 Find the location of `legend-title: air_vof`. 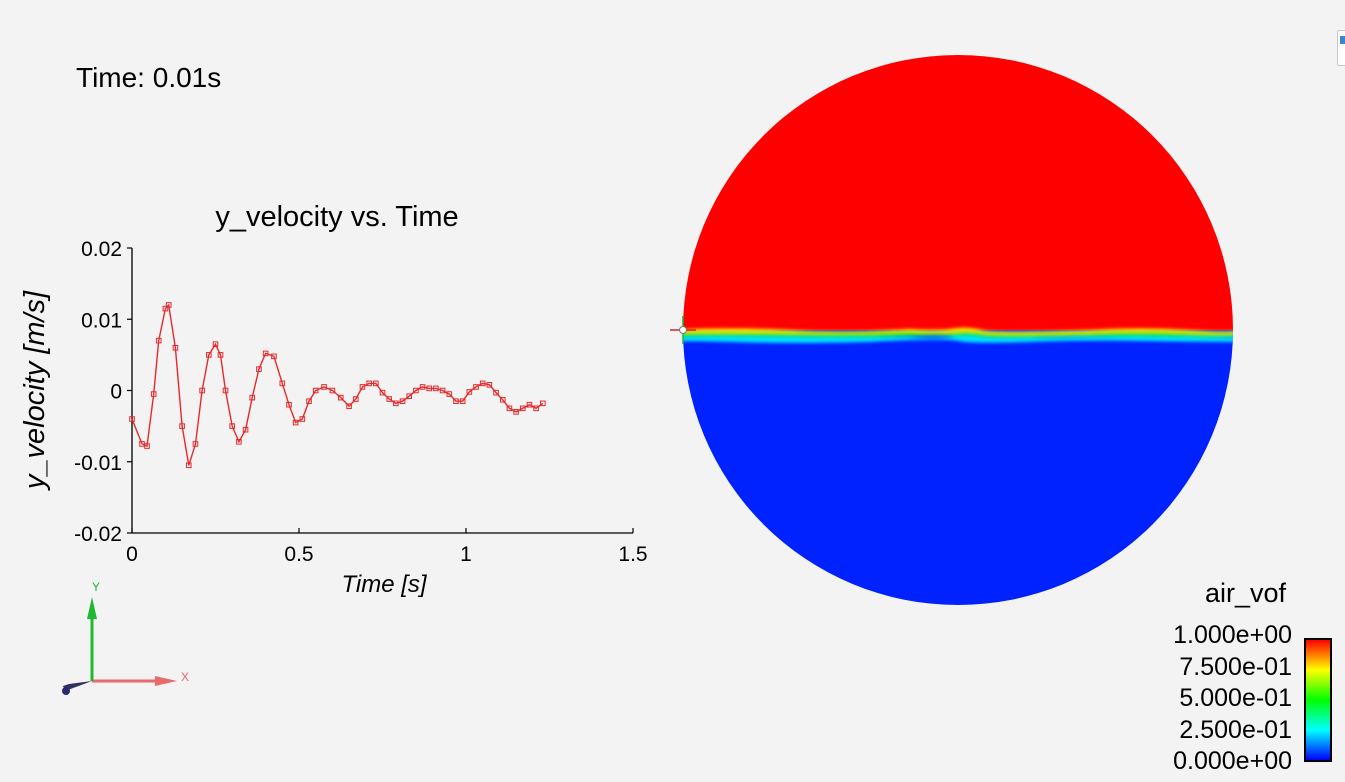

legend-title: air_vof is located at coordinates (1246, 593).